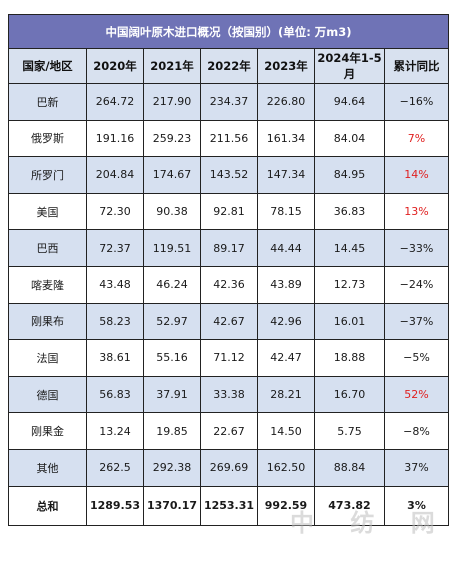  I want to click on value-cell: 55.16, so click(172, 358).